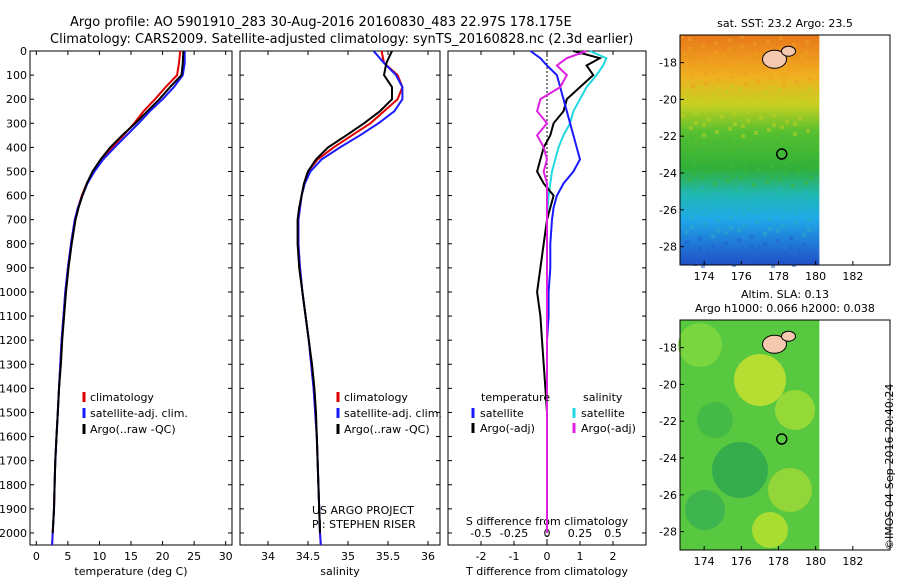 This screenshot has width=900, height=584. I want to click on map-lat-label: -24, so click(668, 173).